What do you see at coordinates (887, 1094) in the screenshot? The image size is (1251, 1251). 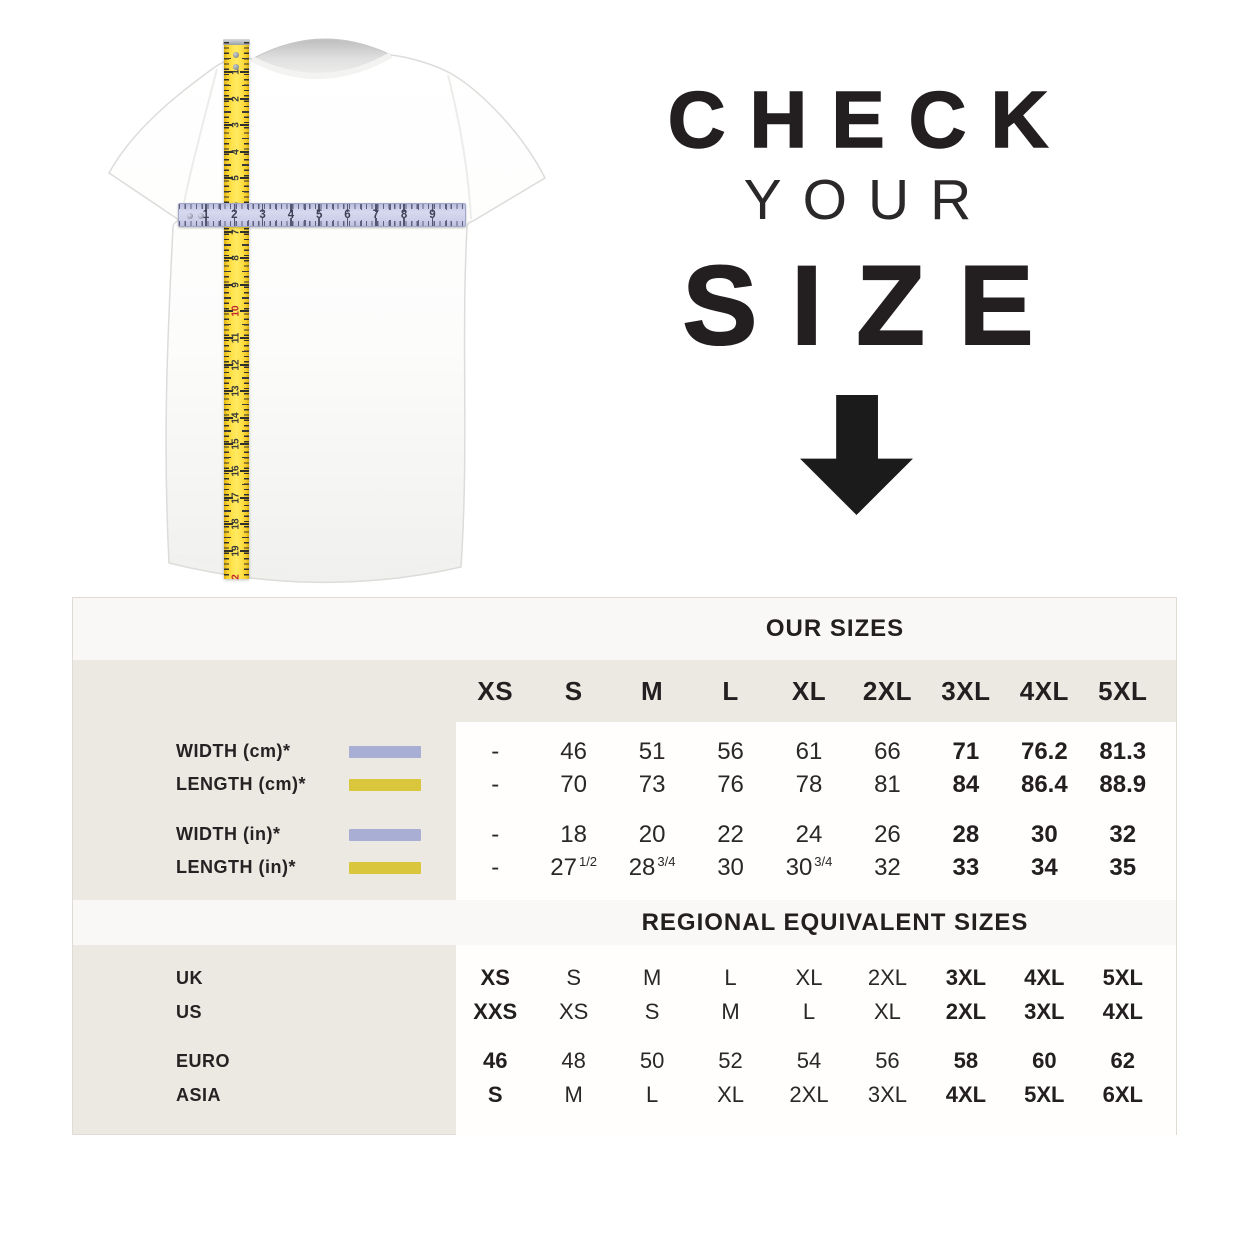 I see `size-value: 3XL` at bounding box center [887, 1094].